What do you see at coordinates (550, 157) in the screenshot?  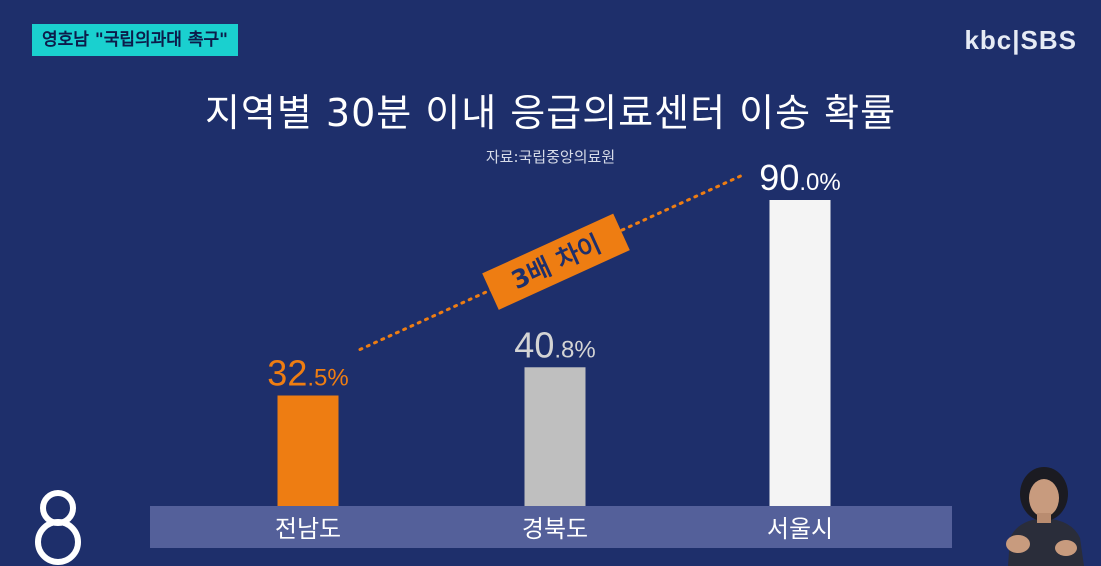 I see `chart-source: 자료:국립중앙의료원` at bounding box center [550, 157].